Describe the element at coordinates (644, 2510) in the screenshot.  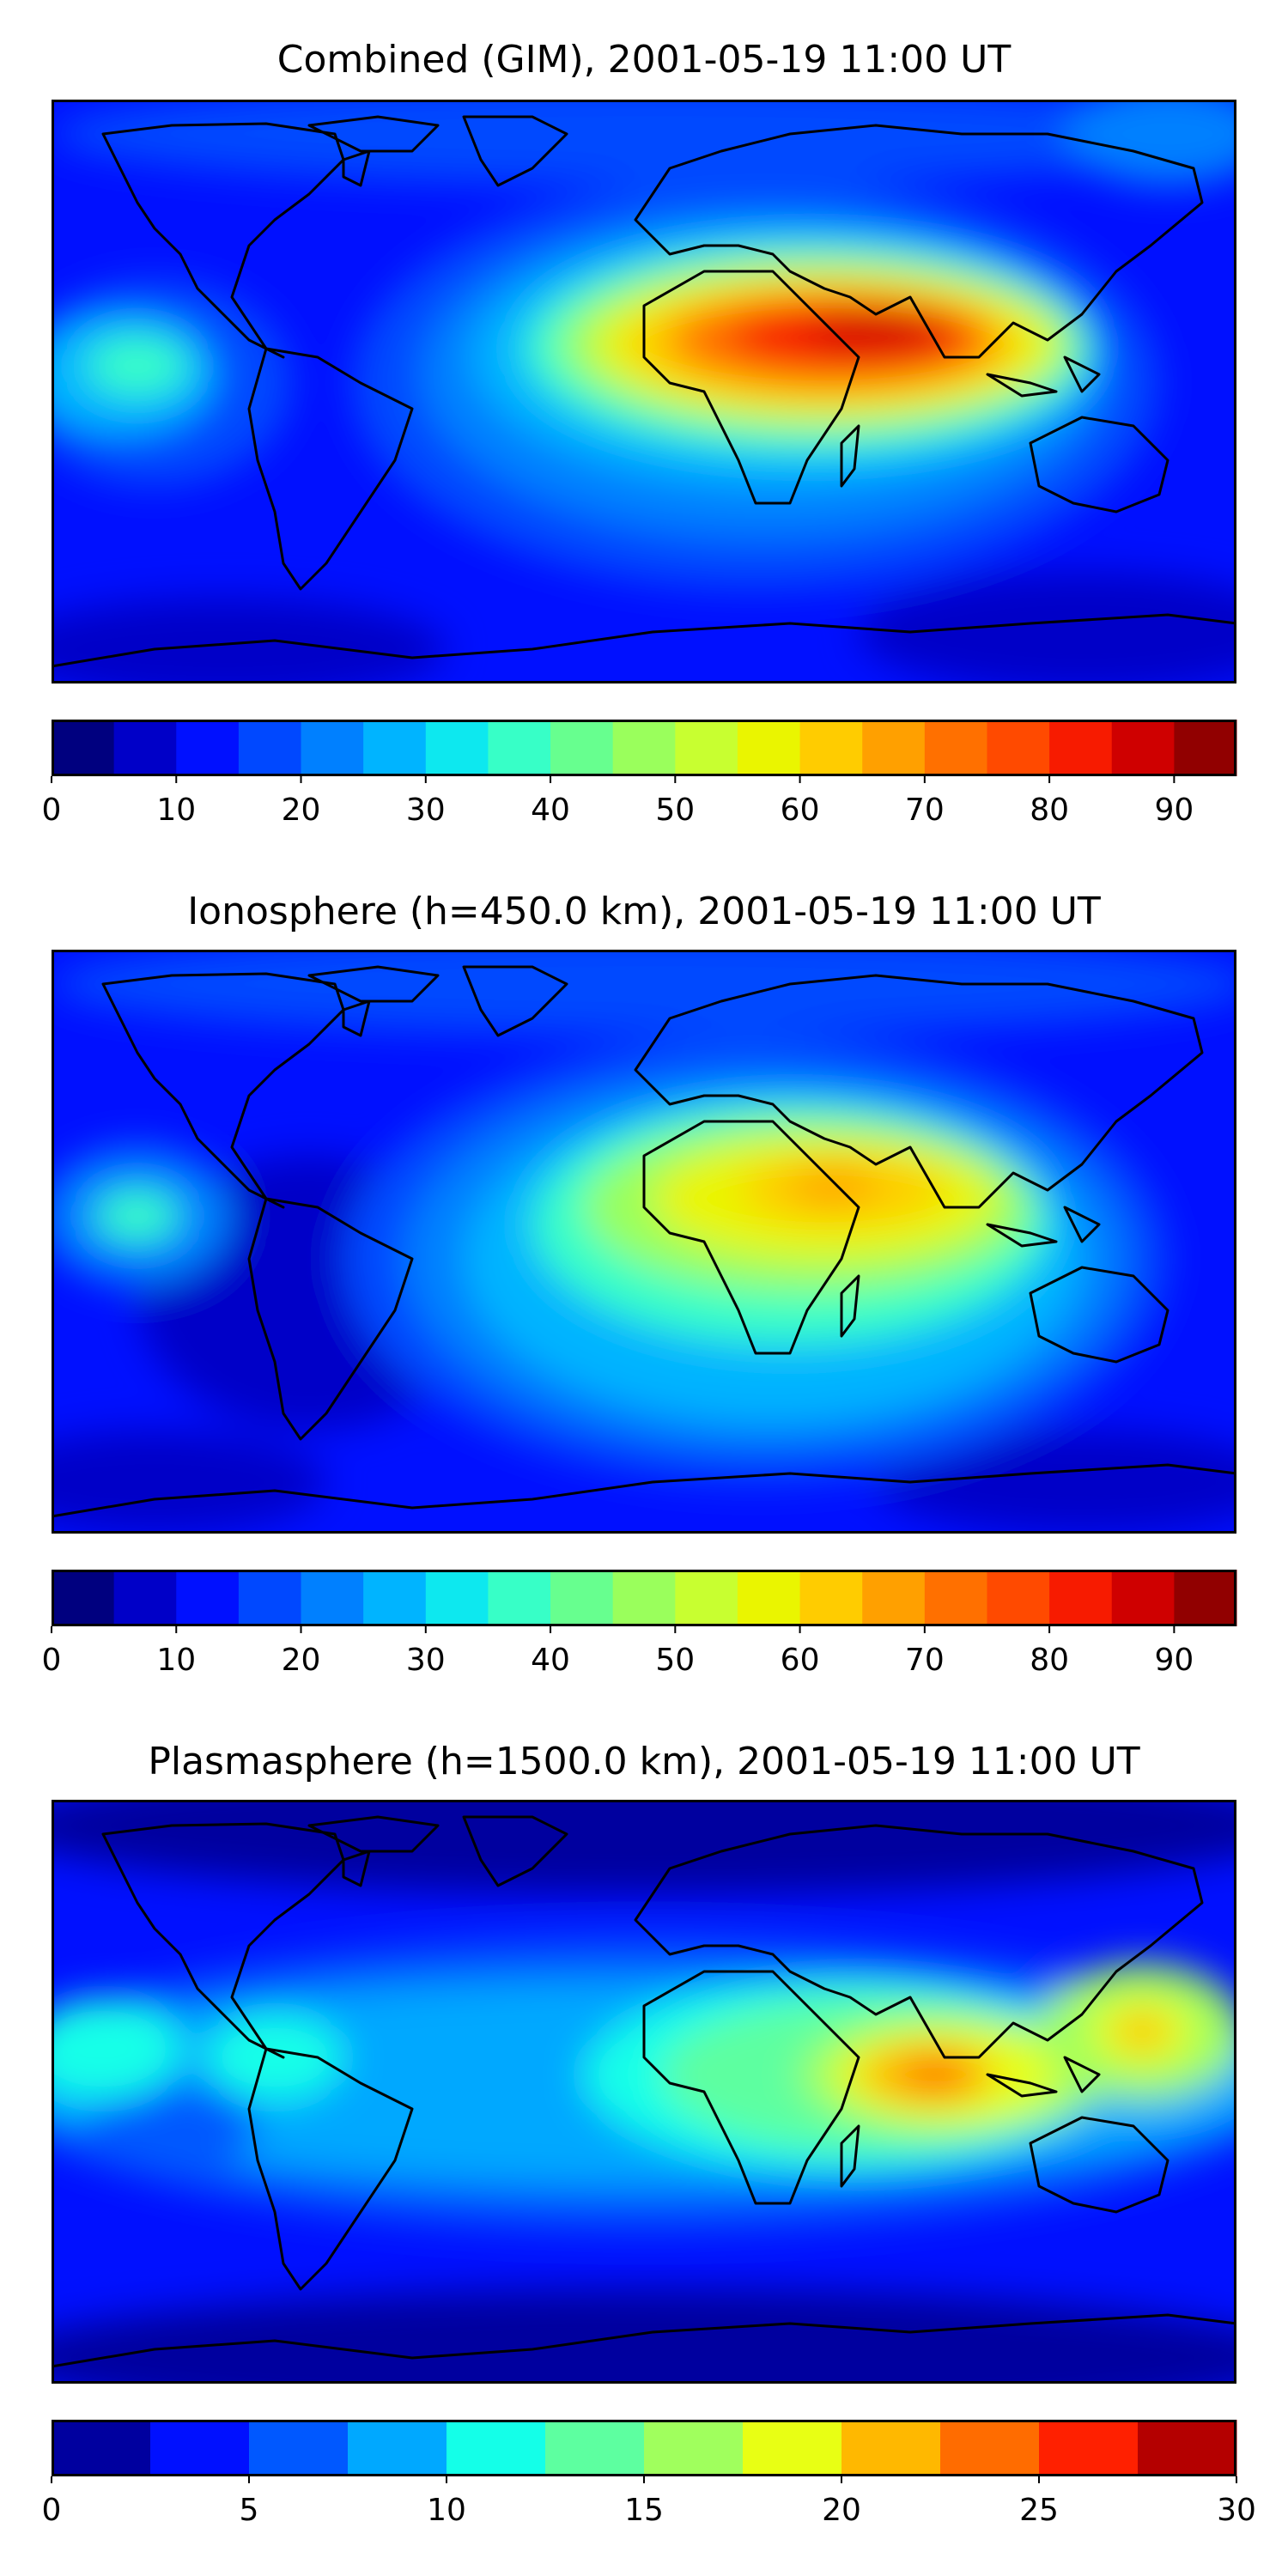
I see `colorbar-tick-label: 15` at that location.